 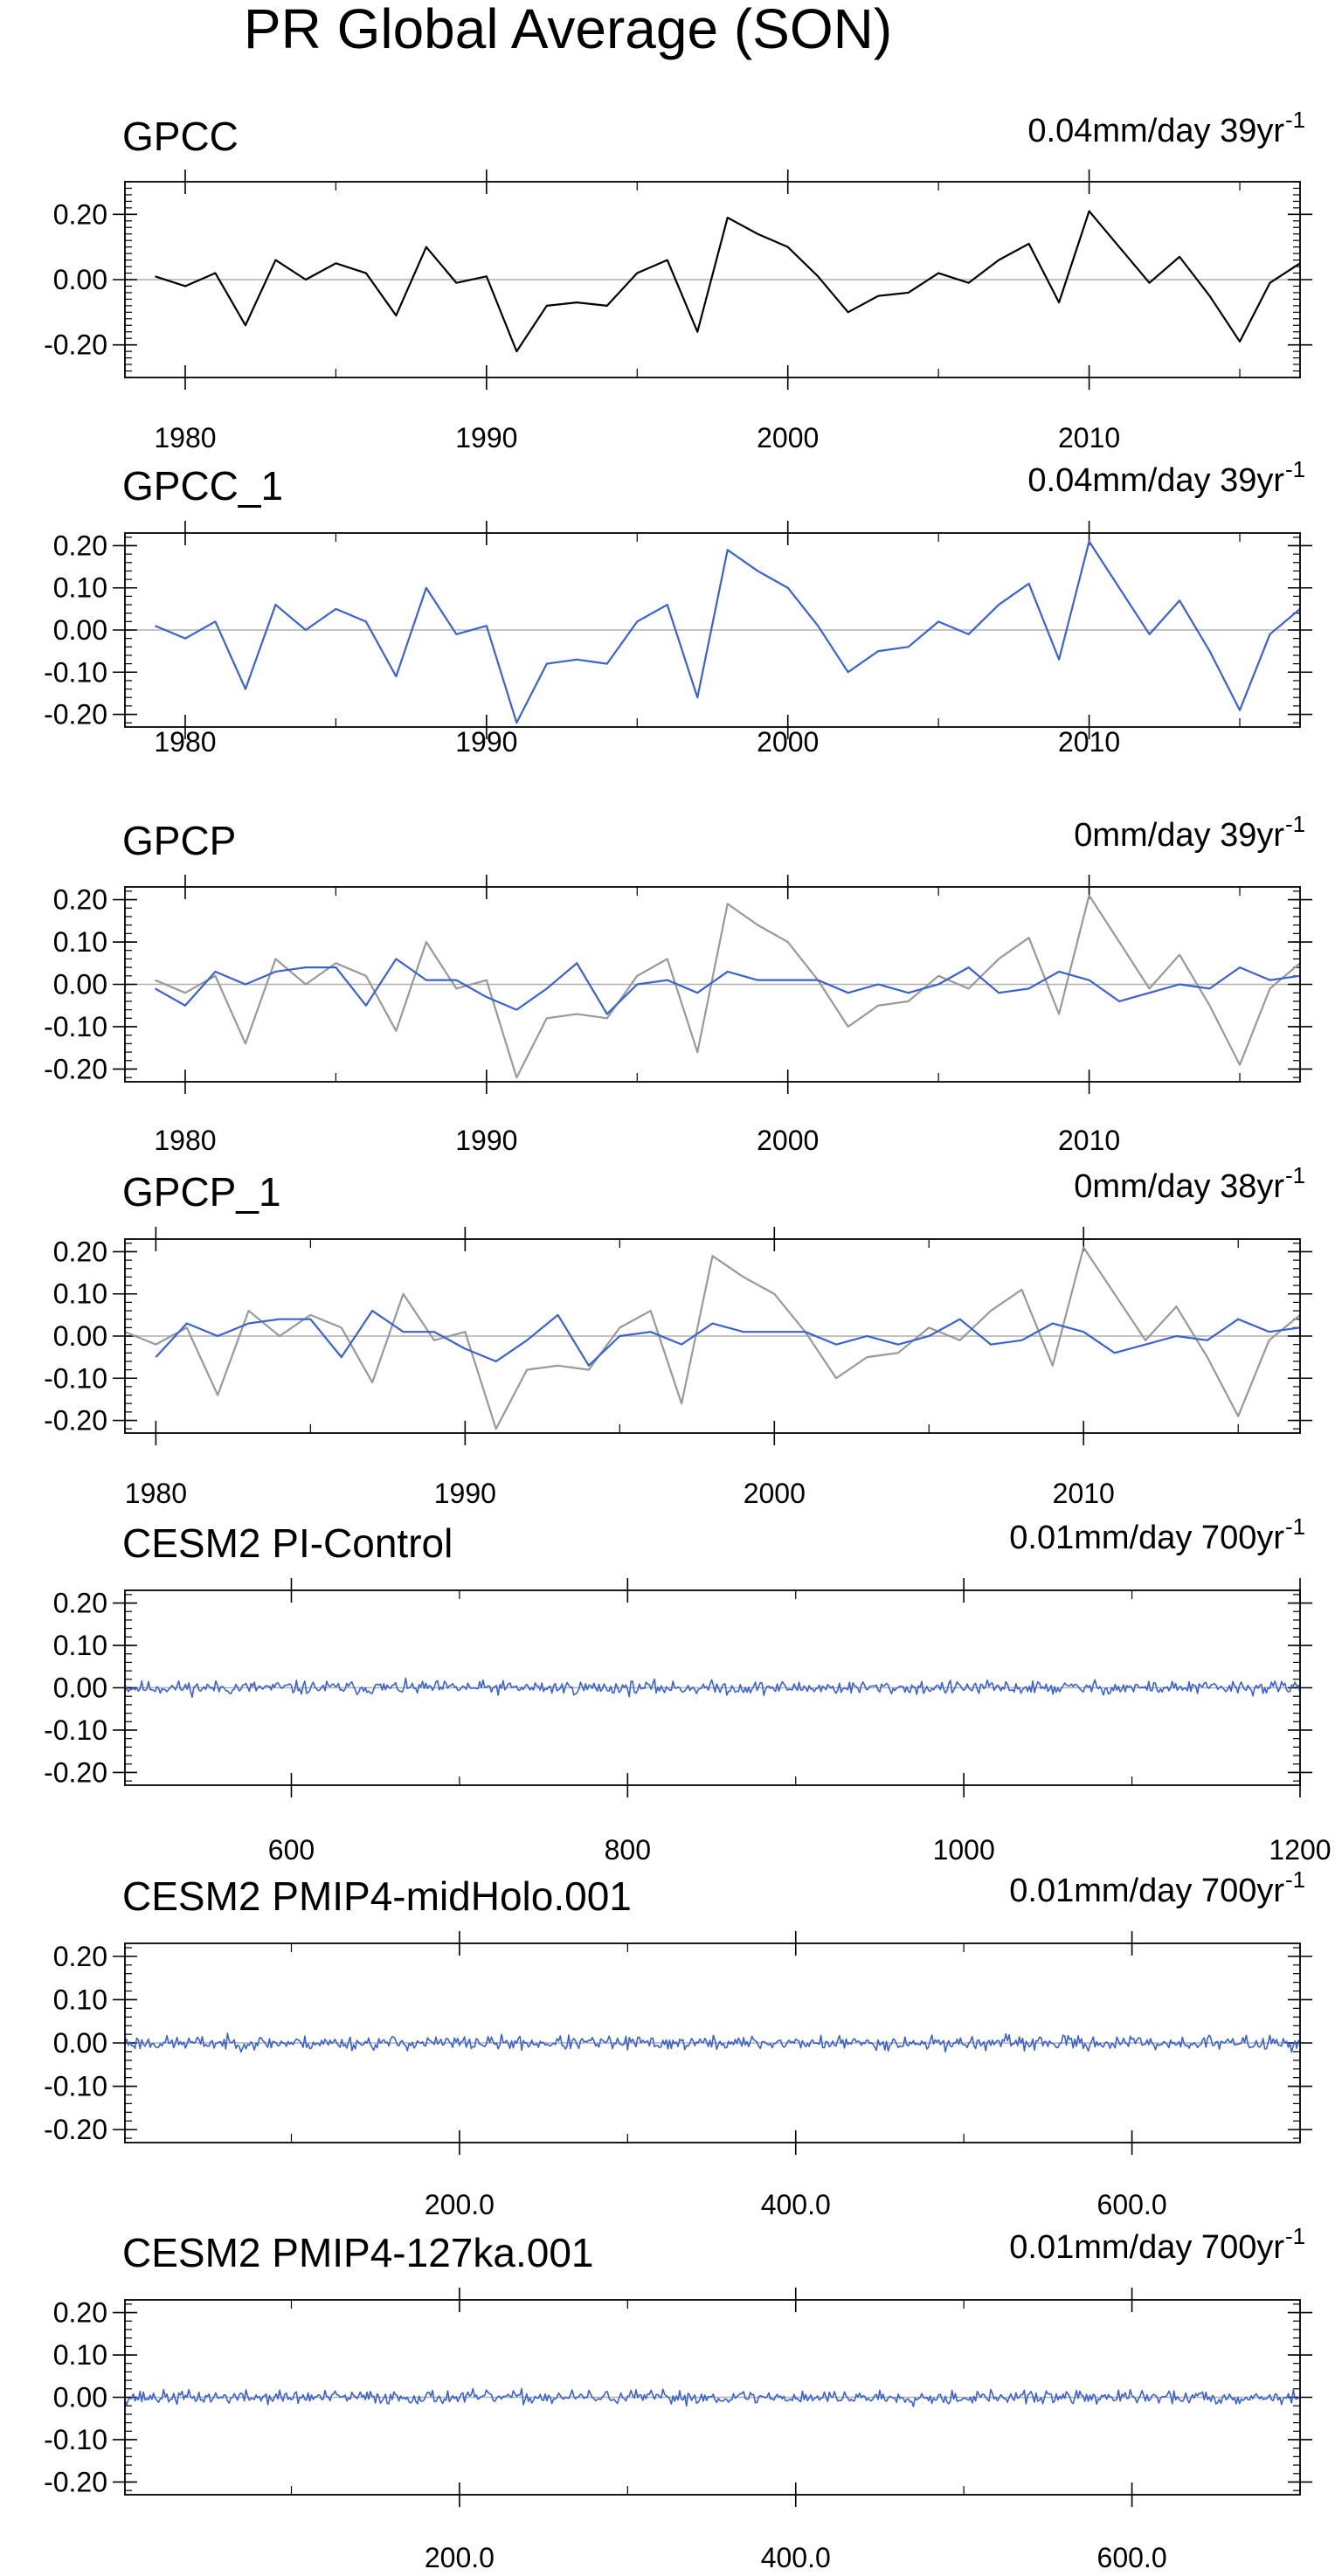 What do you see at coordinates (1179, 1186) in the screenshot?
I see `panel-annotation: 0mm/day 38yr` at bounding box center [1179, 1186].